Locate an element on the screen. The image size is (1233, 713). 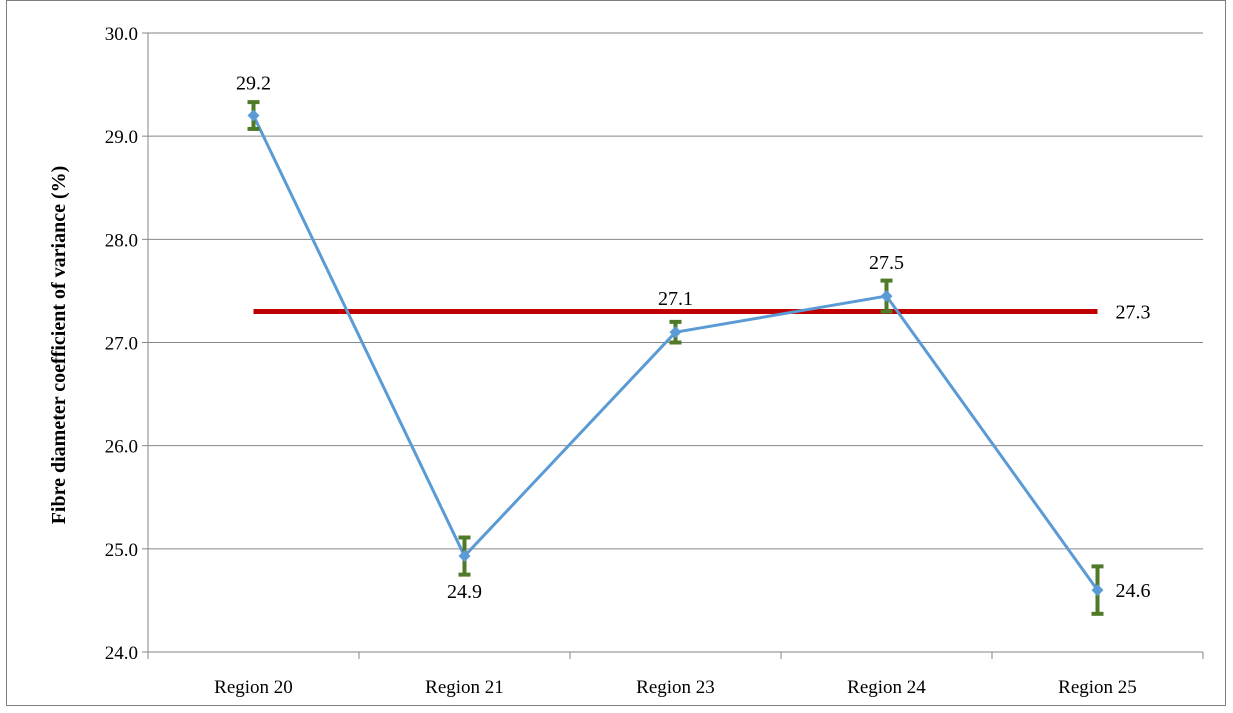
y-tick-label: 27.0 is located at coordinates (121, 344).